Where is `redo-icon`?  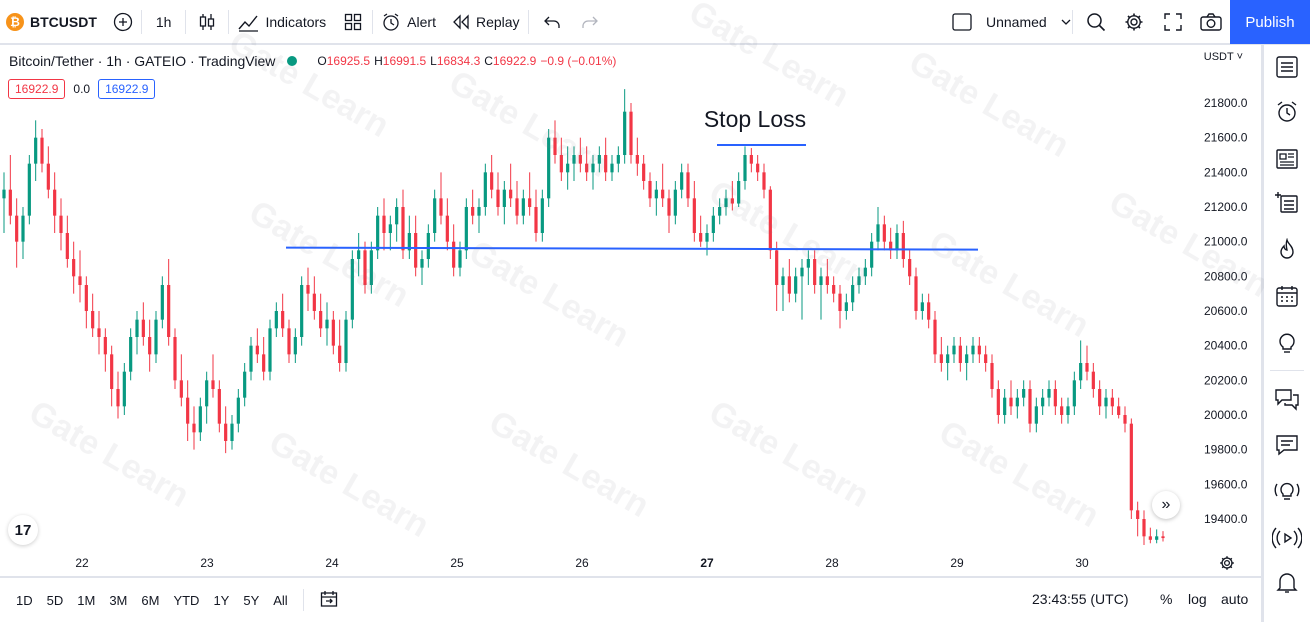
redo-icon is located at coordinates (590, 22).